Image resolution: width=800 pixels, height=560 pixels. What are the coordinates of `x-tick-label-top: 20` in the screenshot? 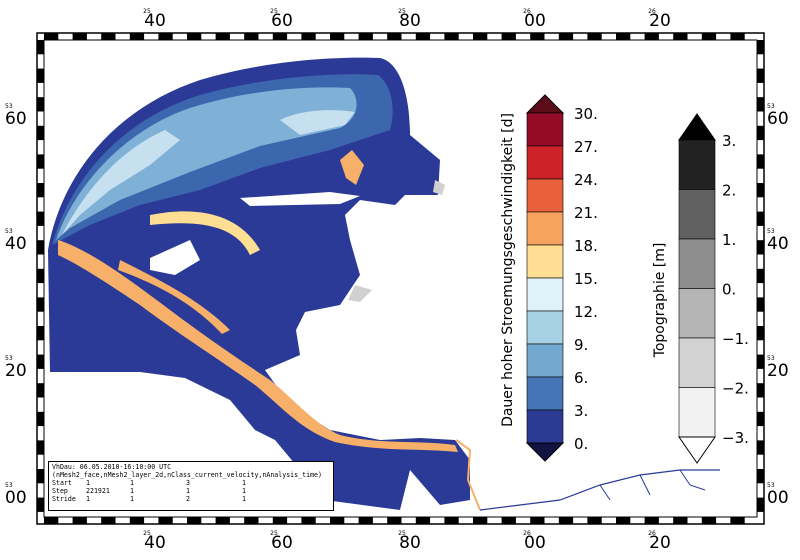 It's located at (660, 21).